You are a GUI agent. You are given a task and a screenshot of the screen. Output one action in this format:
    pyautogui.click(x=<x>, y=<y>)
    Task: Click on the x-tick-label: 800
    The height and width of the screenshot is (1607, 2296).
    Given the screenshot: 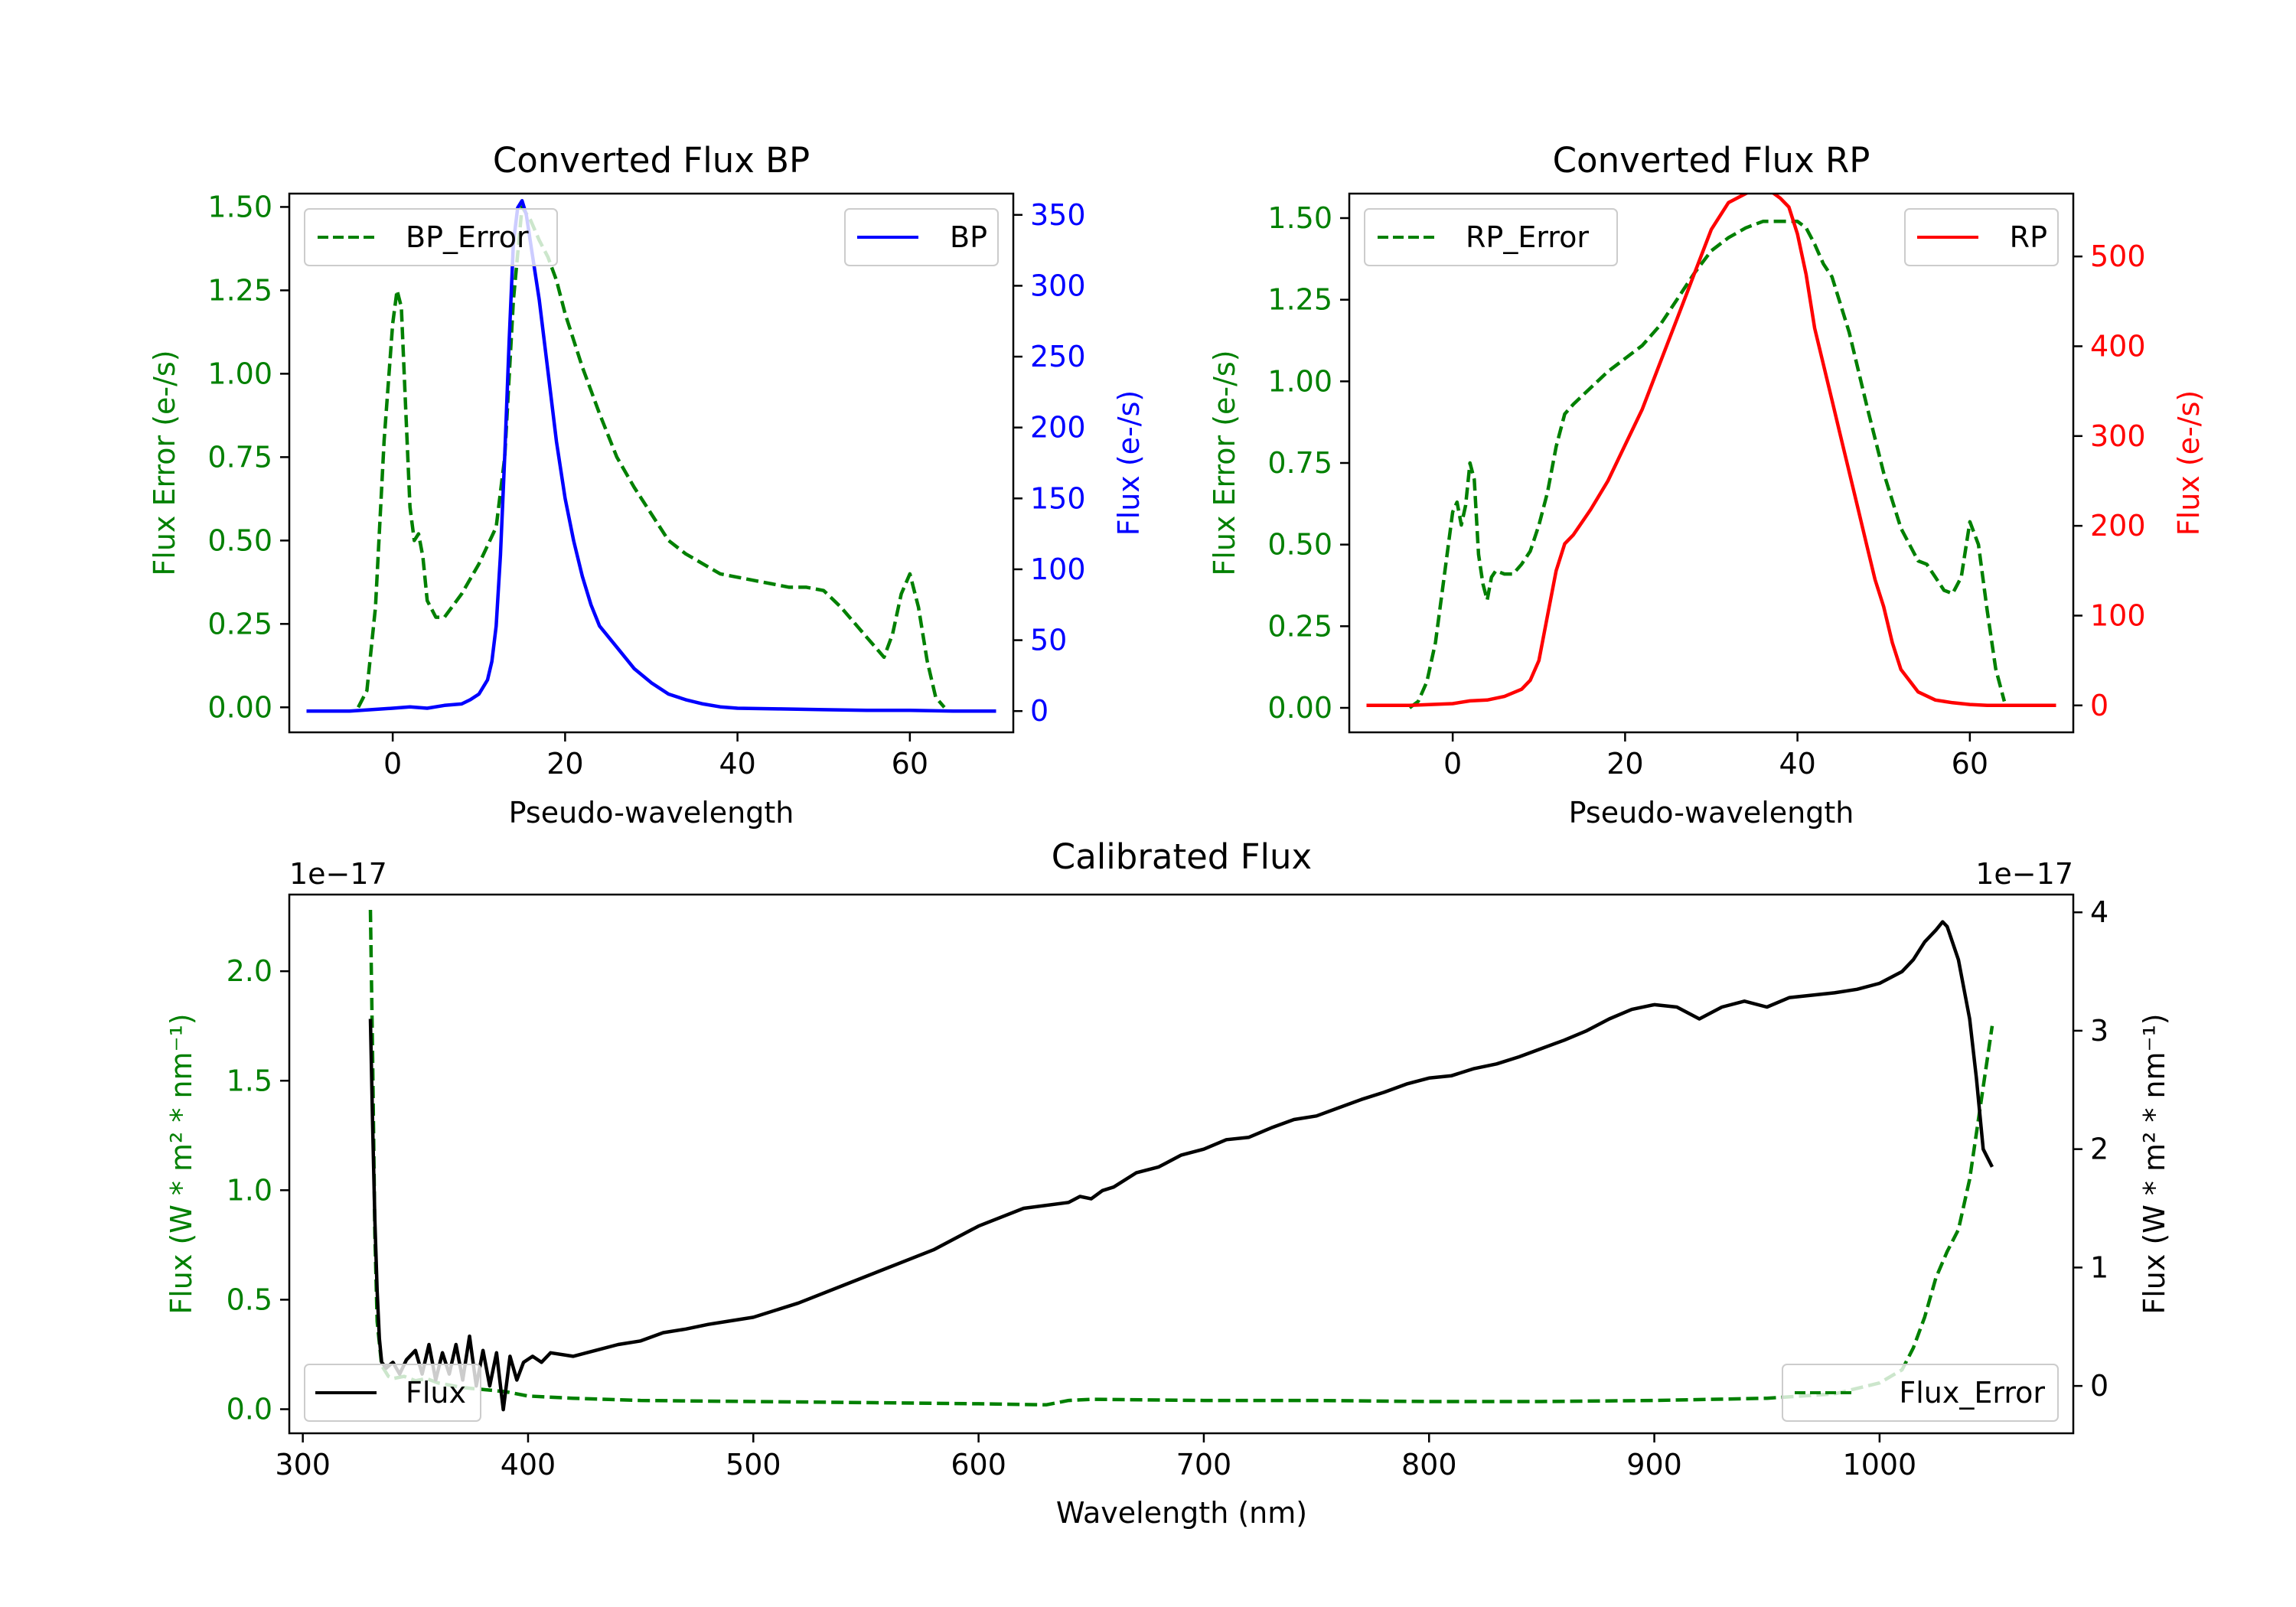 What is the action you would take?
    pyautogui.click(x=1429, y=1465)
    